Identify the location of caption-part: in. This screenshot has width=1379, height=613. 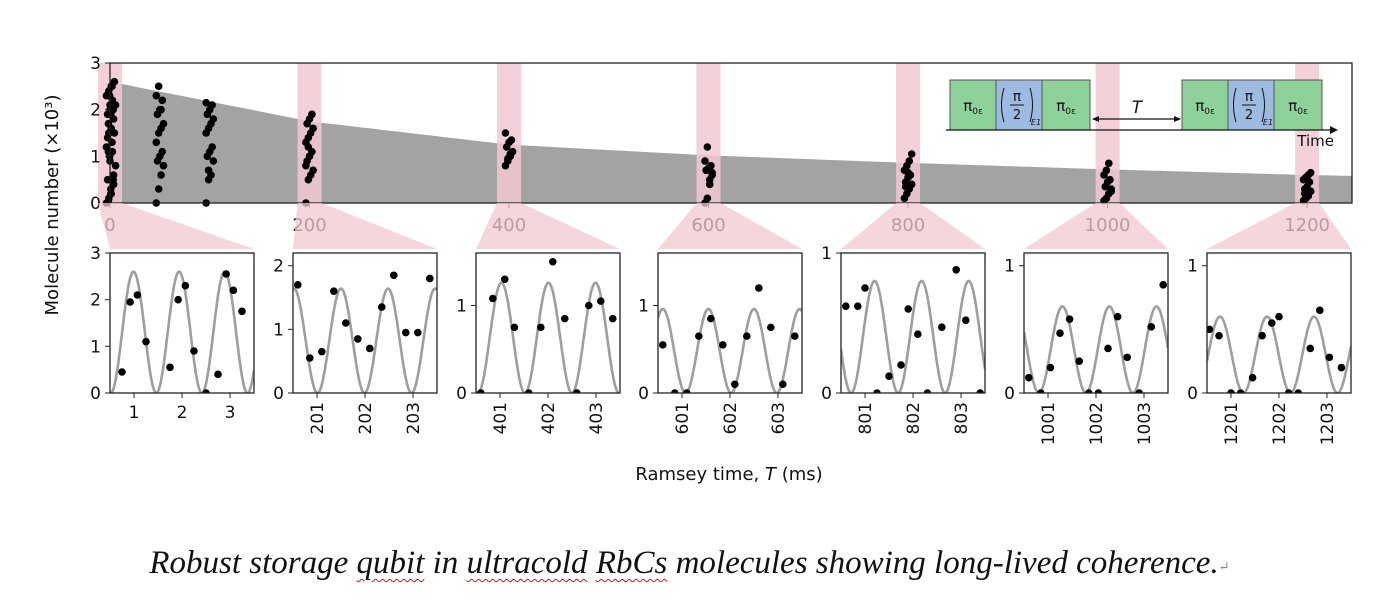
(445, 563).